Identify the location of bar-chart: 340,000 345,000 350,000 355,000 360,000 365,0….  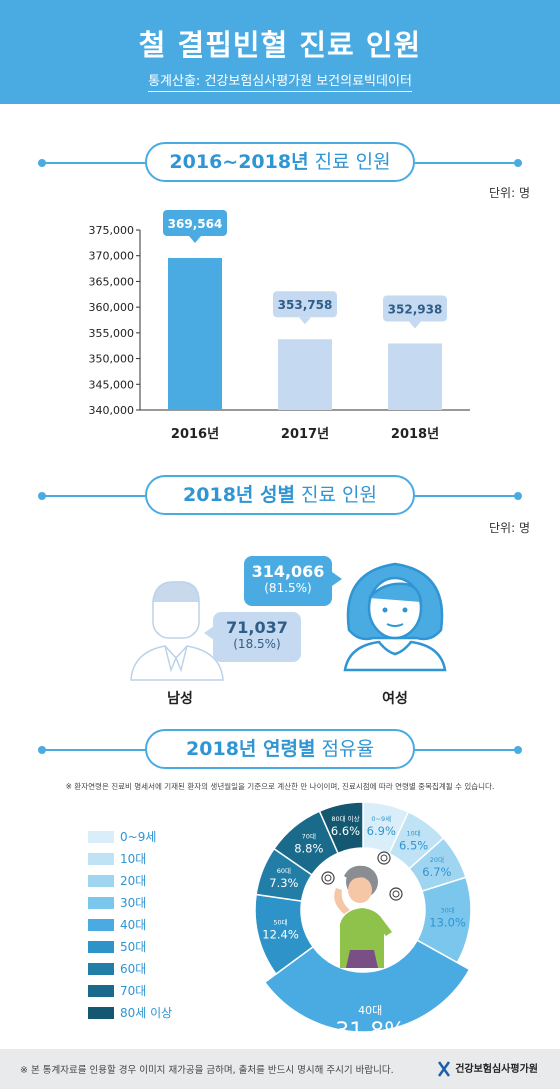
(279, 325).